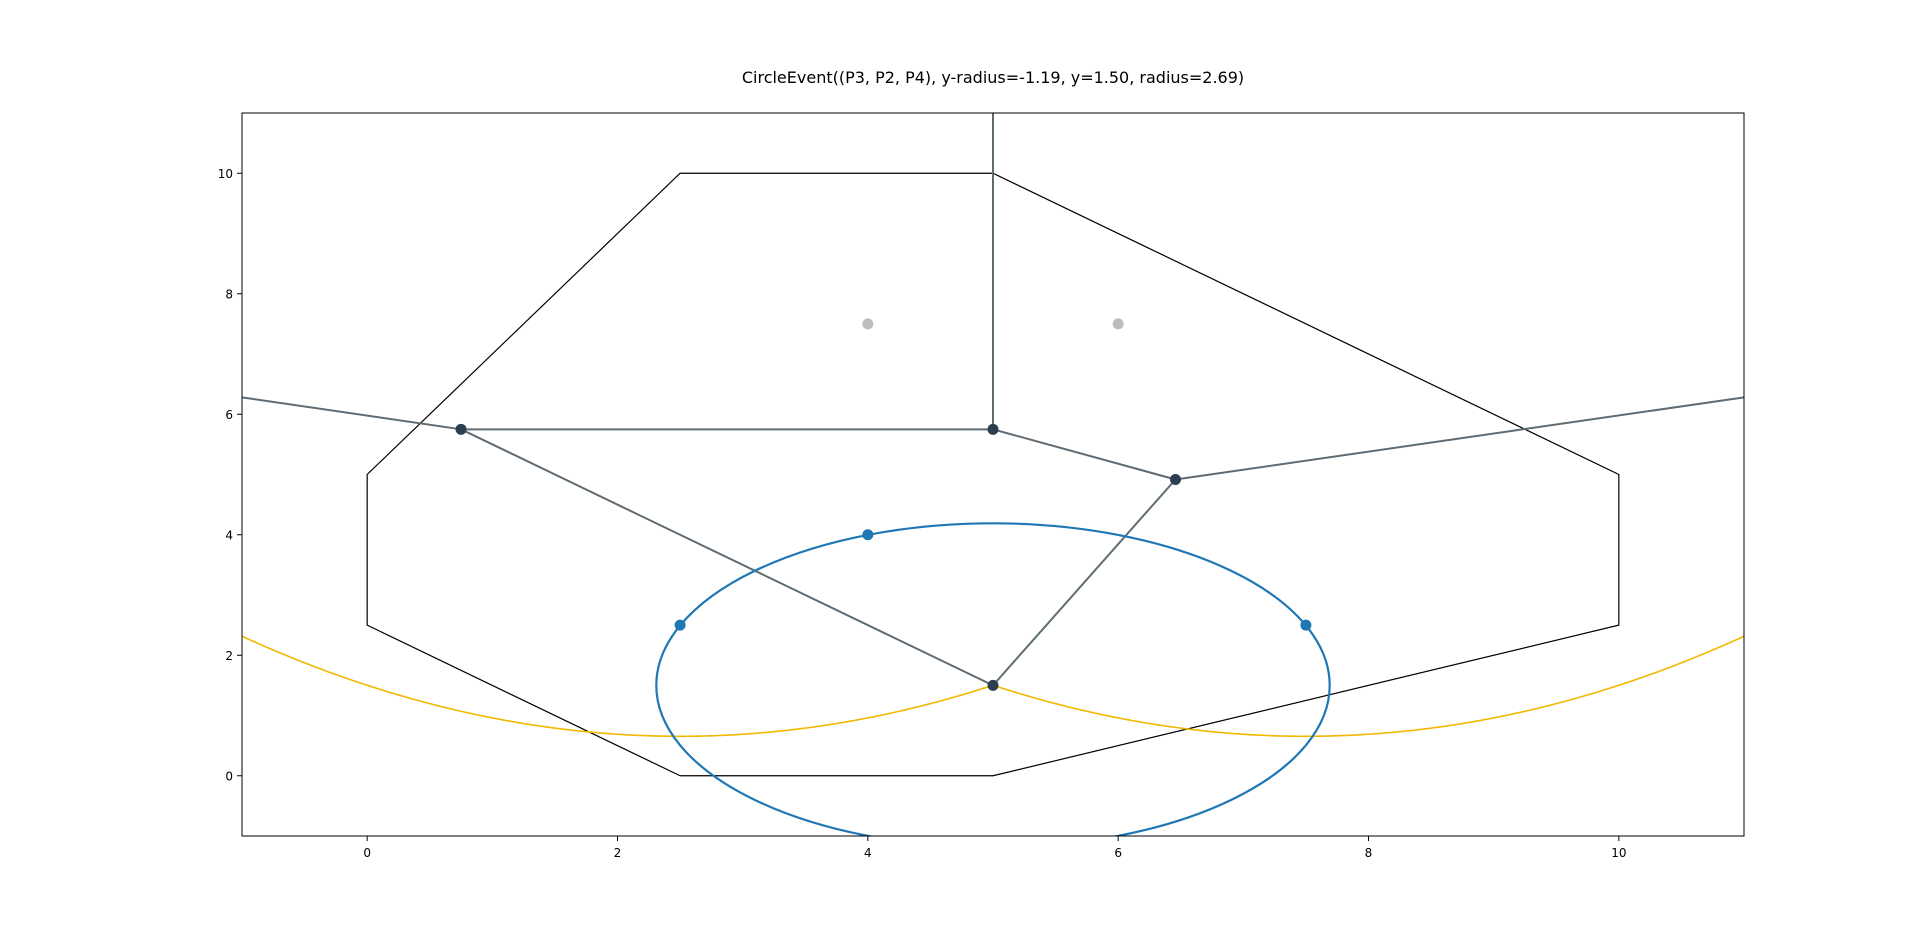 The width and height of the screenshot is (1920, 932). Describe the element at coordinates (1369, 853) in the screenshot. I see `x-tick-label-4: 8` at that location.